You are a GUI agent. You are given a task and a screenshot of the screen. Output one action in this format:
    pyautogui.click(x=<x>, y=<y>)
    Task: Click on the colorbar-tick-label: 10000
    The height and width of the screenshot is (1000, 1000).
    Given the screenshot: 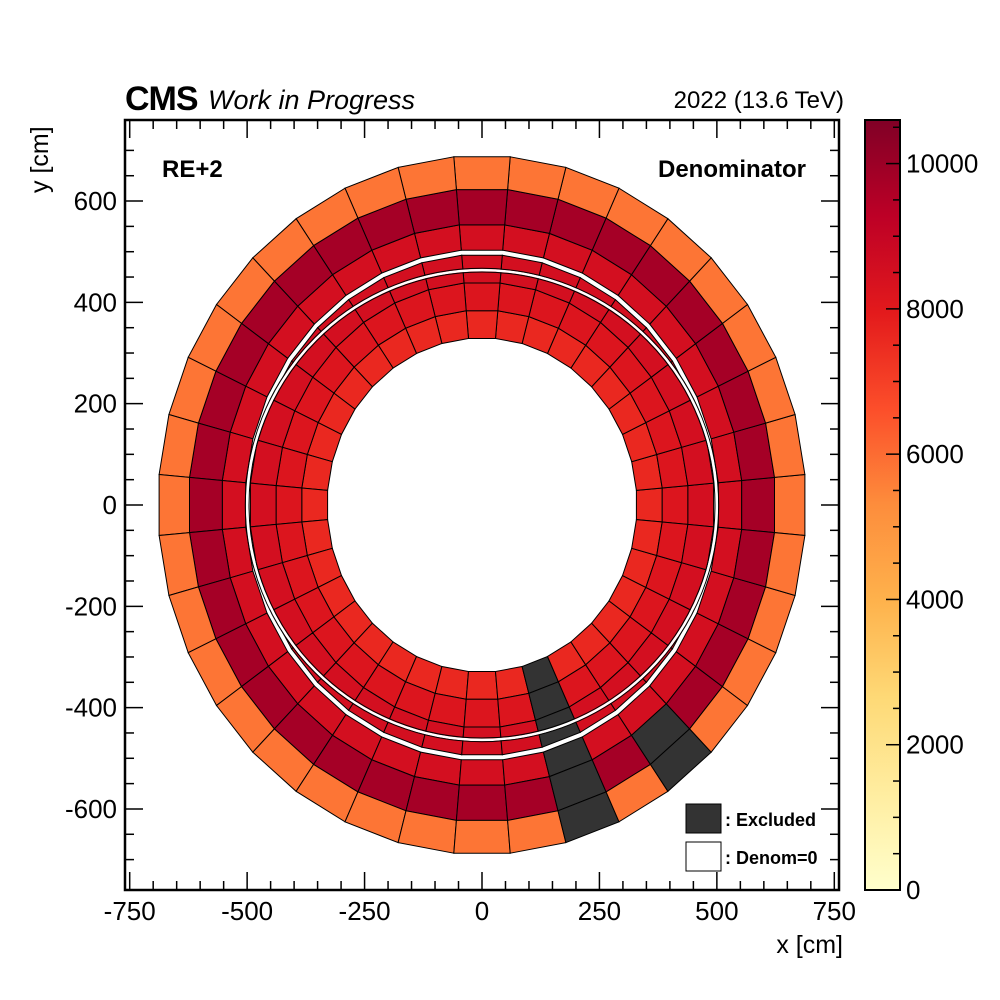 What is the action you would take?
    pyautogui.click(x=942, y=164)
    